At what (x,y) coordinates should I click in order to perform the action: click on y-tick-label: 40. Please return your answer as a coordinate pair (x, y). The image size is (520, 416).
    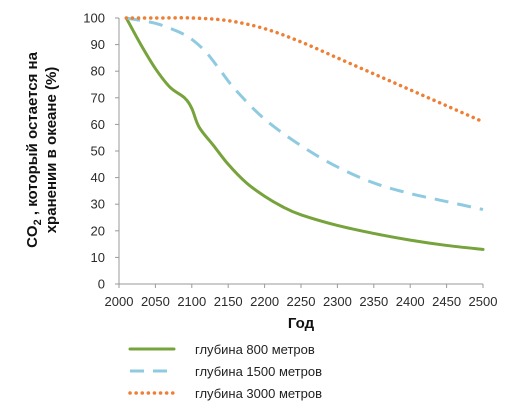
    Looking at the image, I should click on (98, 177).